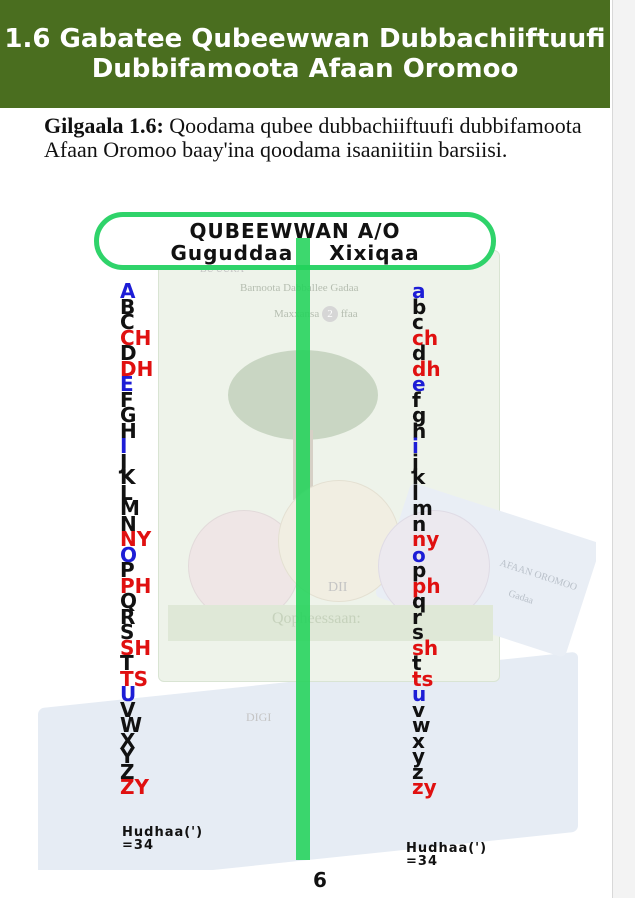 The width and height of the screenshot is (635, 898). Describe the element at coordinates (426, 585) in the screenshot. I see `lowercase-letter: ph` at that location.